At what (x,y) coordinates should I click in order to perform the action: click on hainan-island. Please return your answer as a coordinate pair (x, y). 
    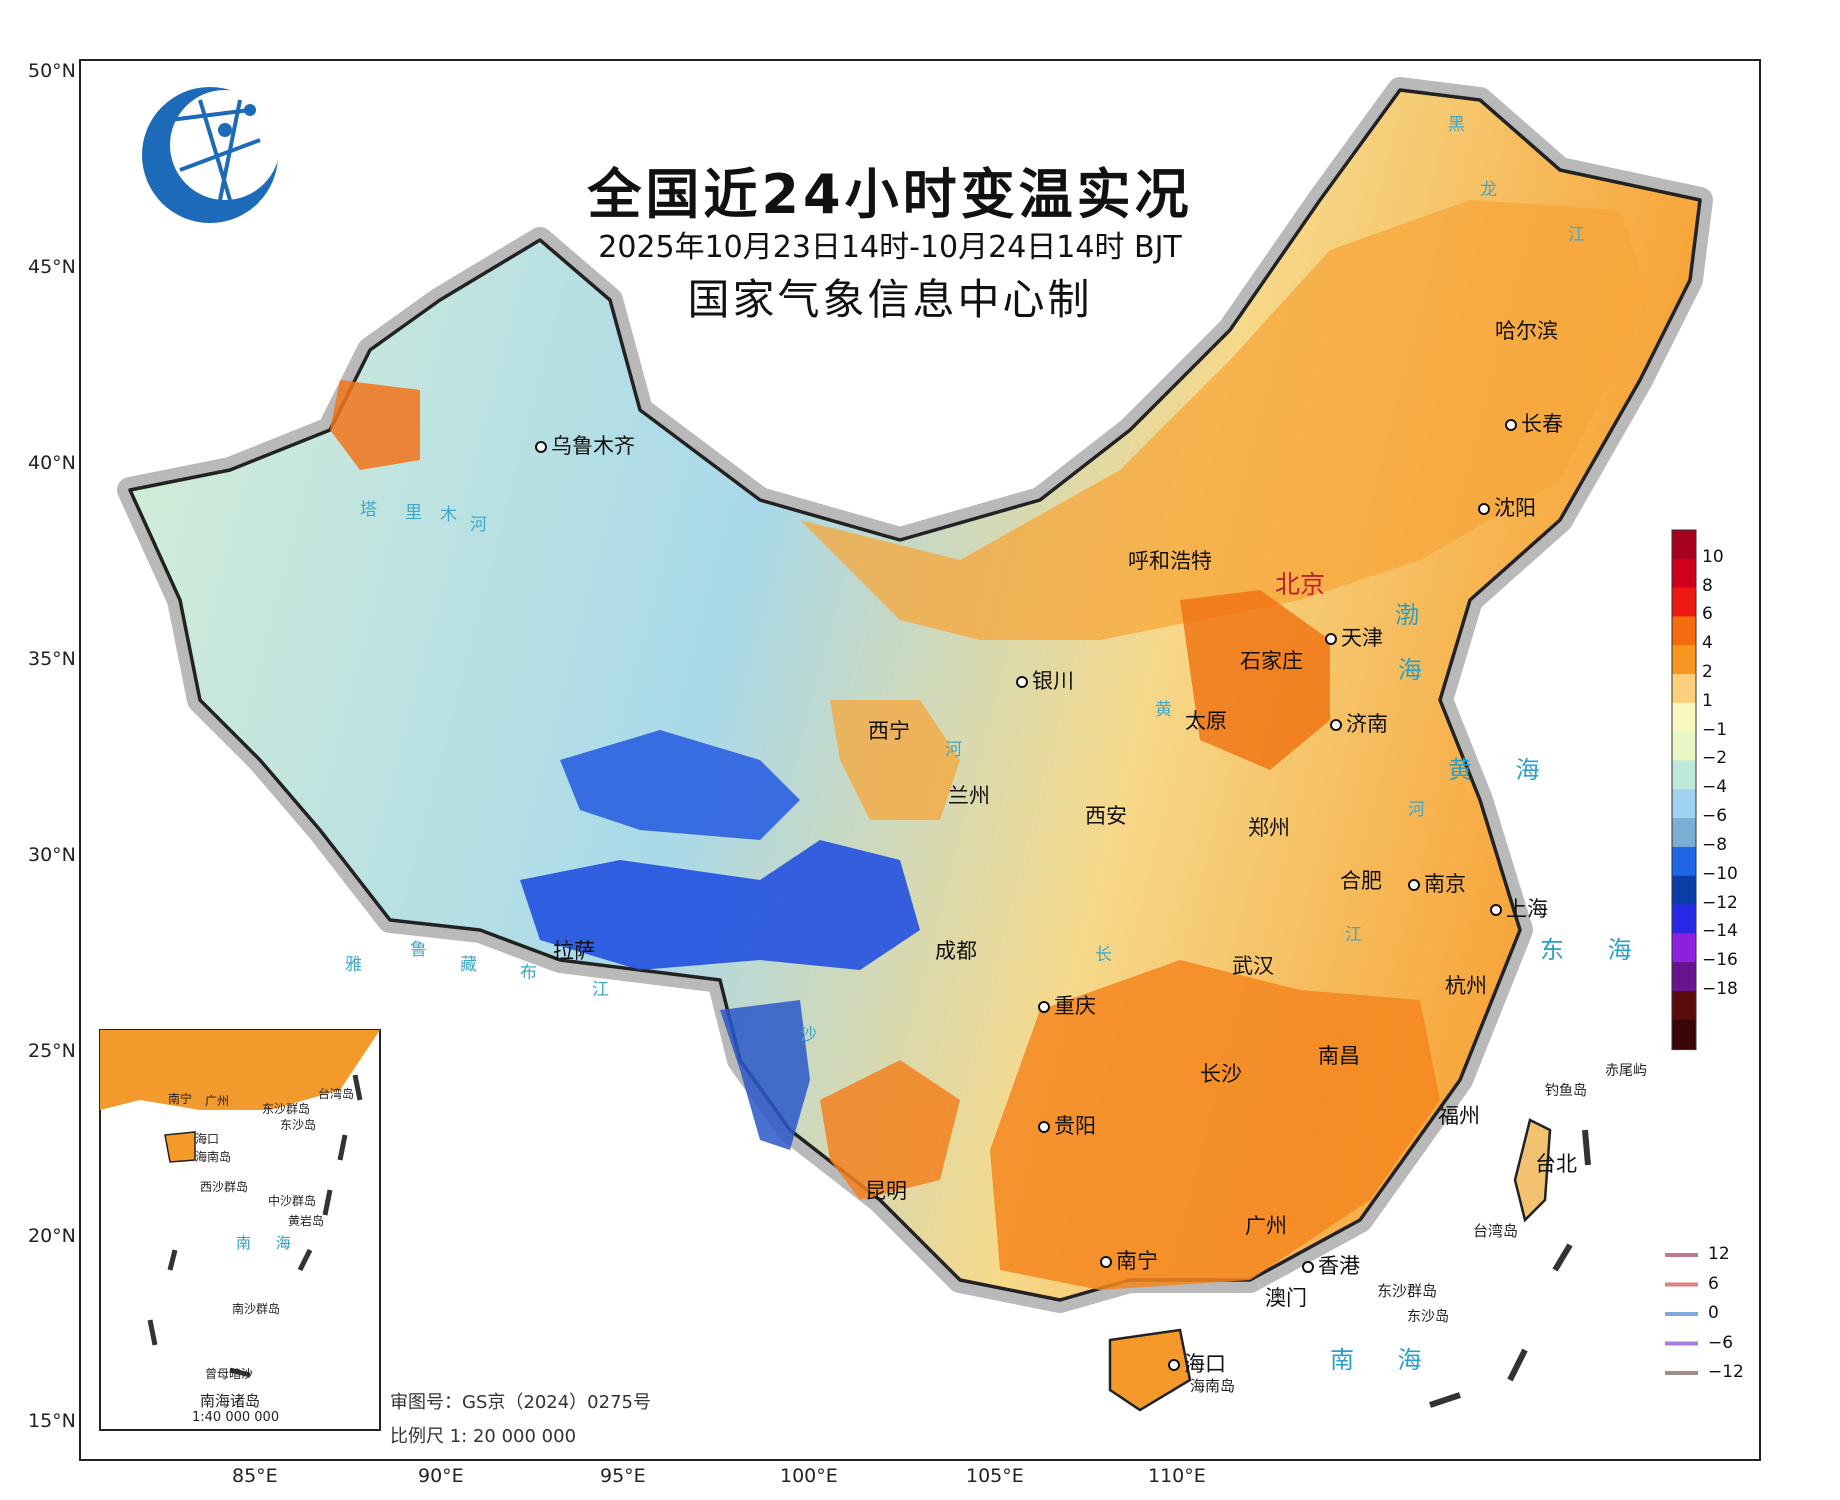
    Looking at the image, I should click on (1150, 1370).